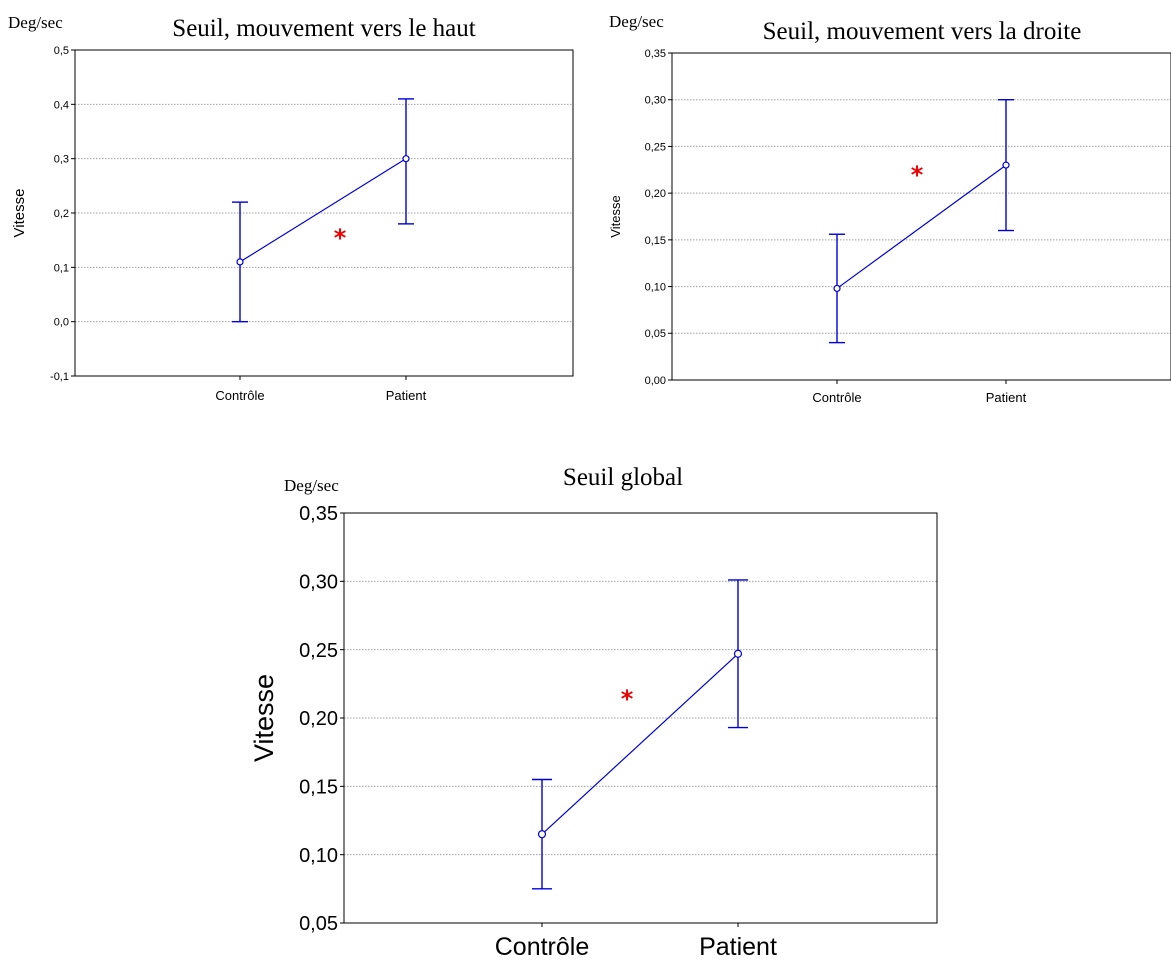 The image size is (1171, 962). Describe the element at coordinates (61, 105) in the screenshot. I see `y-tick-label: 0,4` at that location.